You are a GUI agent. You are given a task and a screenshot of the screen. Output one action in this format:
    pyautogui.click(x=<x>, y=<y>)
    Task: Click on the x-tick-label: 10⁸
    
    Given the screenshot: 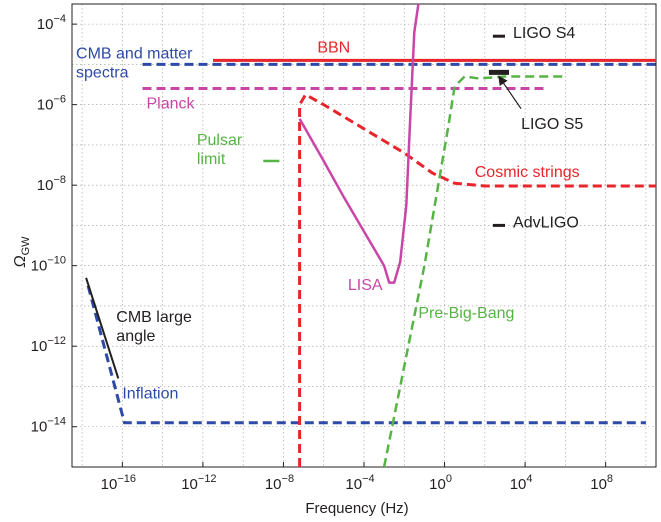 What is the action you would take?
    pyautogui.click(x=601, y=483)
    